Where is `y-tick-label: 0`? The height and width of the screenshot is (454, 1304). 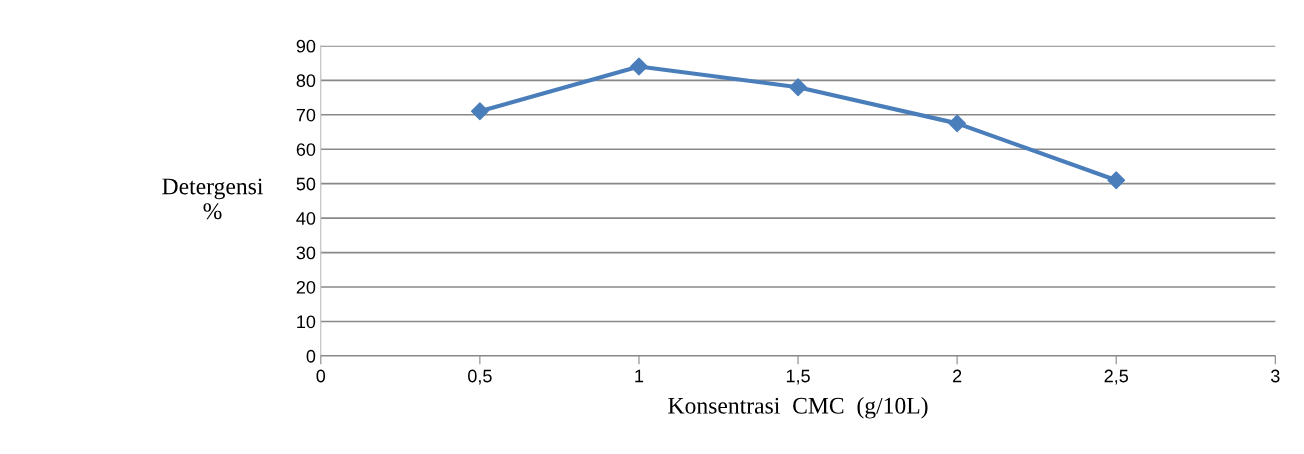
y-tick-label: 0 is located at coordinates (311, 356).